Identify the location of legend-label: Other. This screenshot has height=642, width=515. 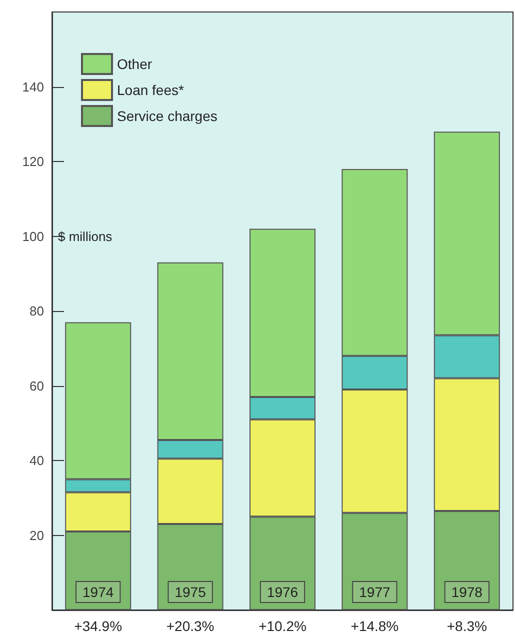
(134, 64).